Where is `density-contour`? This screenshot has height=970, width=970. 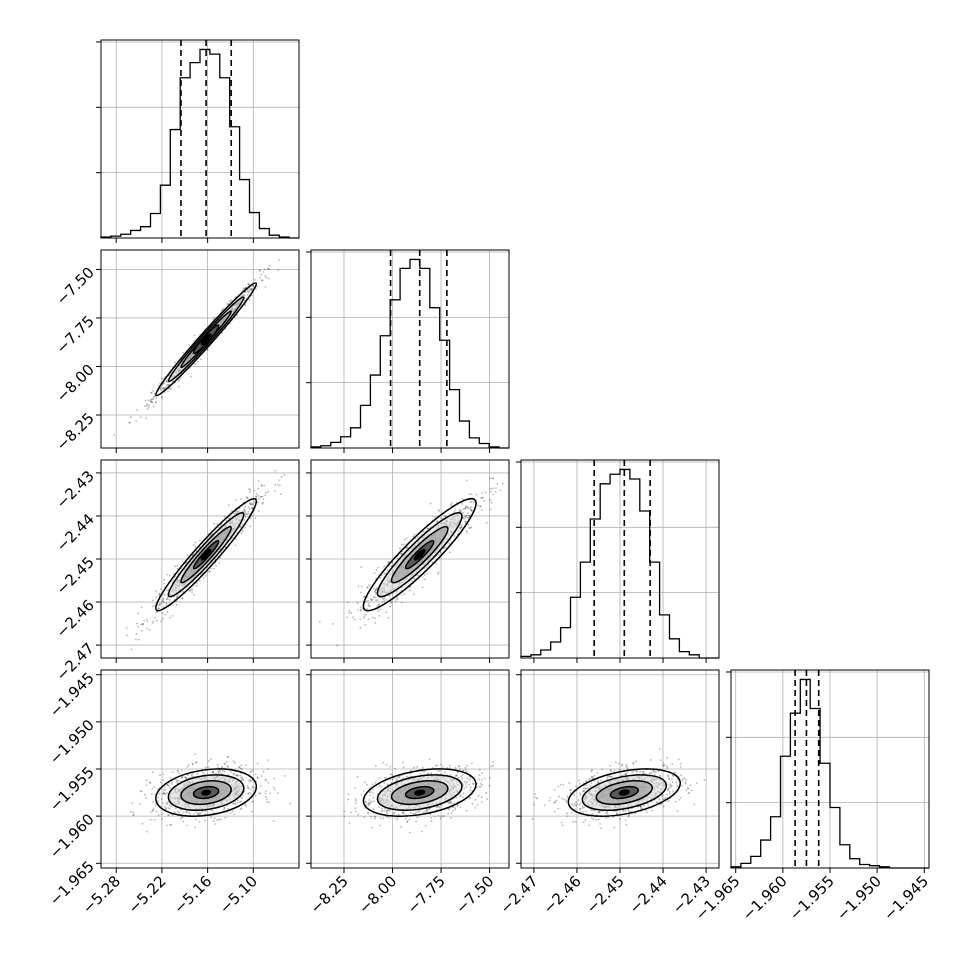
density-contour is located at coordinates (206, 339).